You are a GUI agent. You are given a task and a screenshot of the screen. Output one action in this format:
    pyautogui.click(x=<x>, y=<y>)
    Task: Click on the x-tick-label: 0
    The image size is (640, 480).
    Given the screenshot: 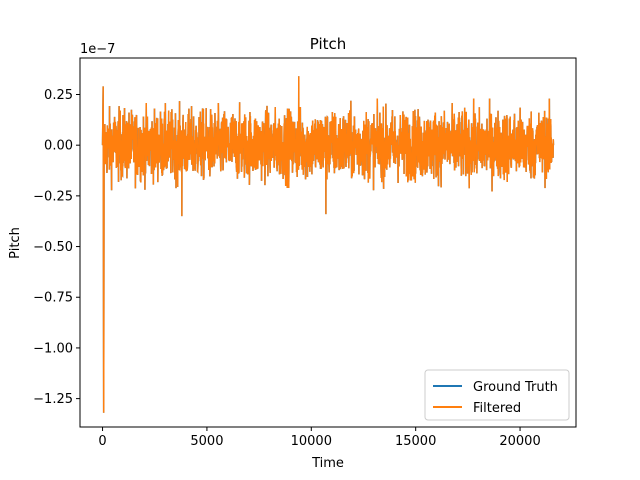 What is the action you would take?
    pyautogui.click(x=102, y=441)
    